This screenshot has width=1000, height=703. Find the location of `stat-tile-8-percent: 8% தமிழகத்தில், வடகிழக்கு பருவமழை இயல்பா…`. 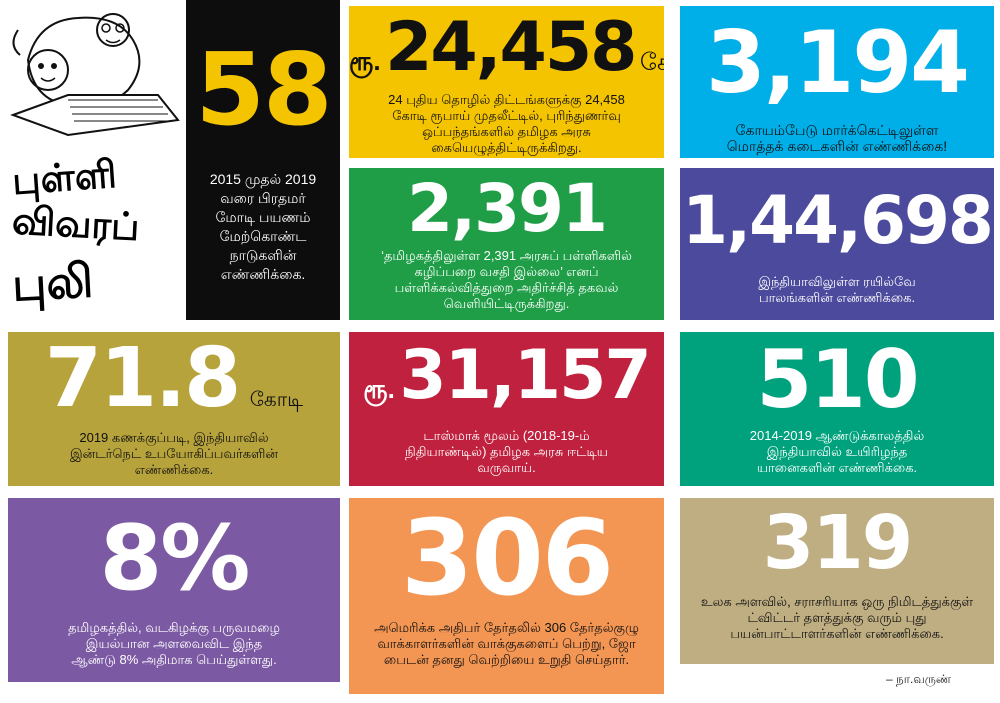

stat-tile-8-percent: 8% தமிழகத்தில், வடகிழக்கு பருவமழை இயல்பா… is located at coordinates (174, 590).